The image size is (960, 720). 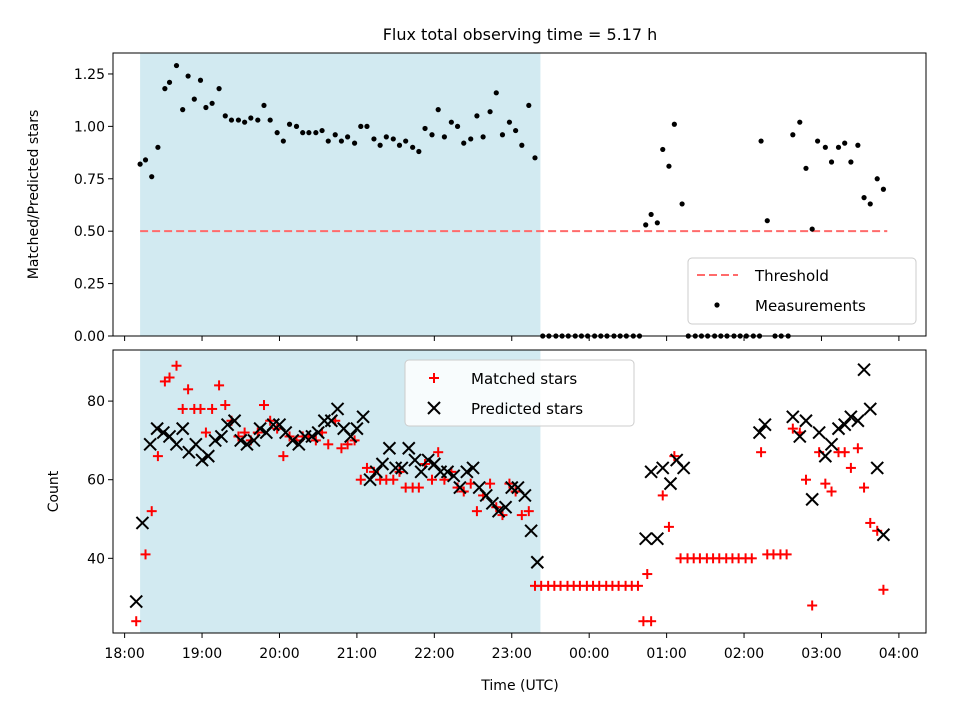 I want to click on y-tick-label: 1.25, so click(x=89, y=75).